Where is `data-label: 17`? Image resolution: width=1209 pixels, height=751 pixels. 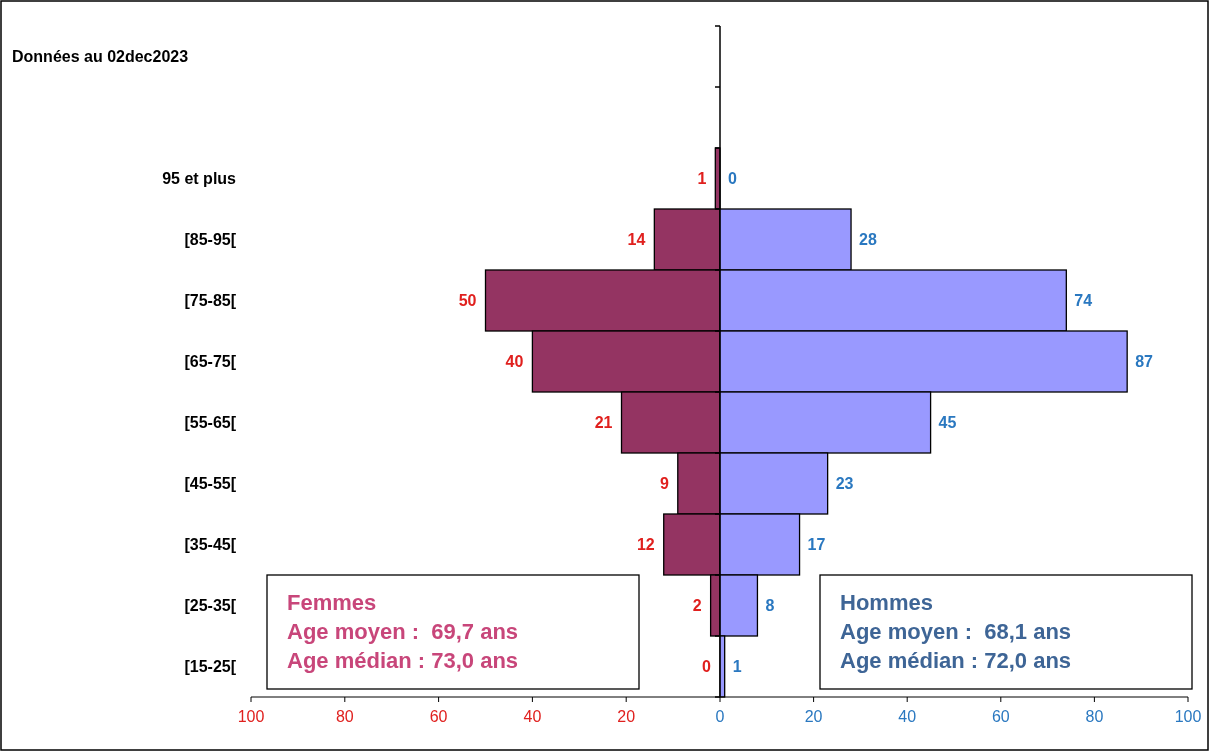
data-label: 17 is located at coordinates (816, 545).